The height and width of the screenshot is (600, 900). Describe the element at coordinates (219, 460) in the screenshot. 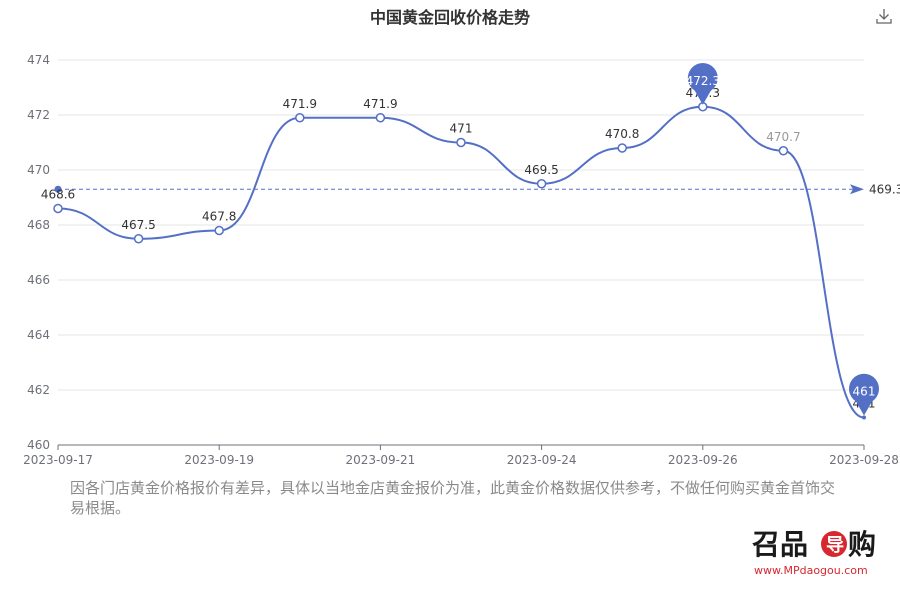

I see `x-tick-label: 2023-09-19` at that location.